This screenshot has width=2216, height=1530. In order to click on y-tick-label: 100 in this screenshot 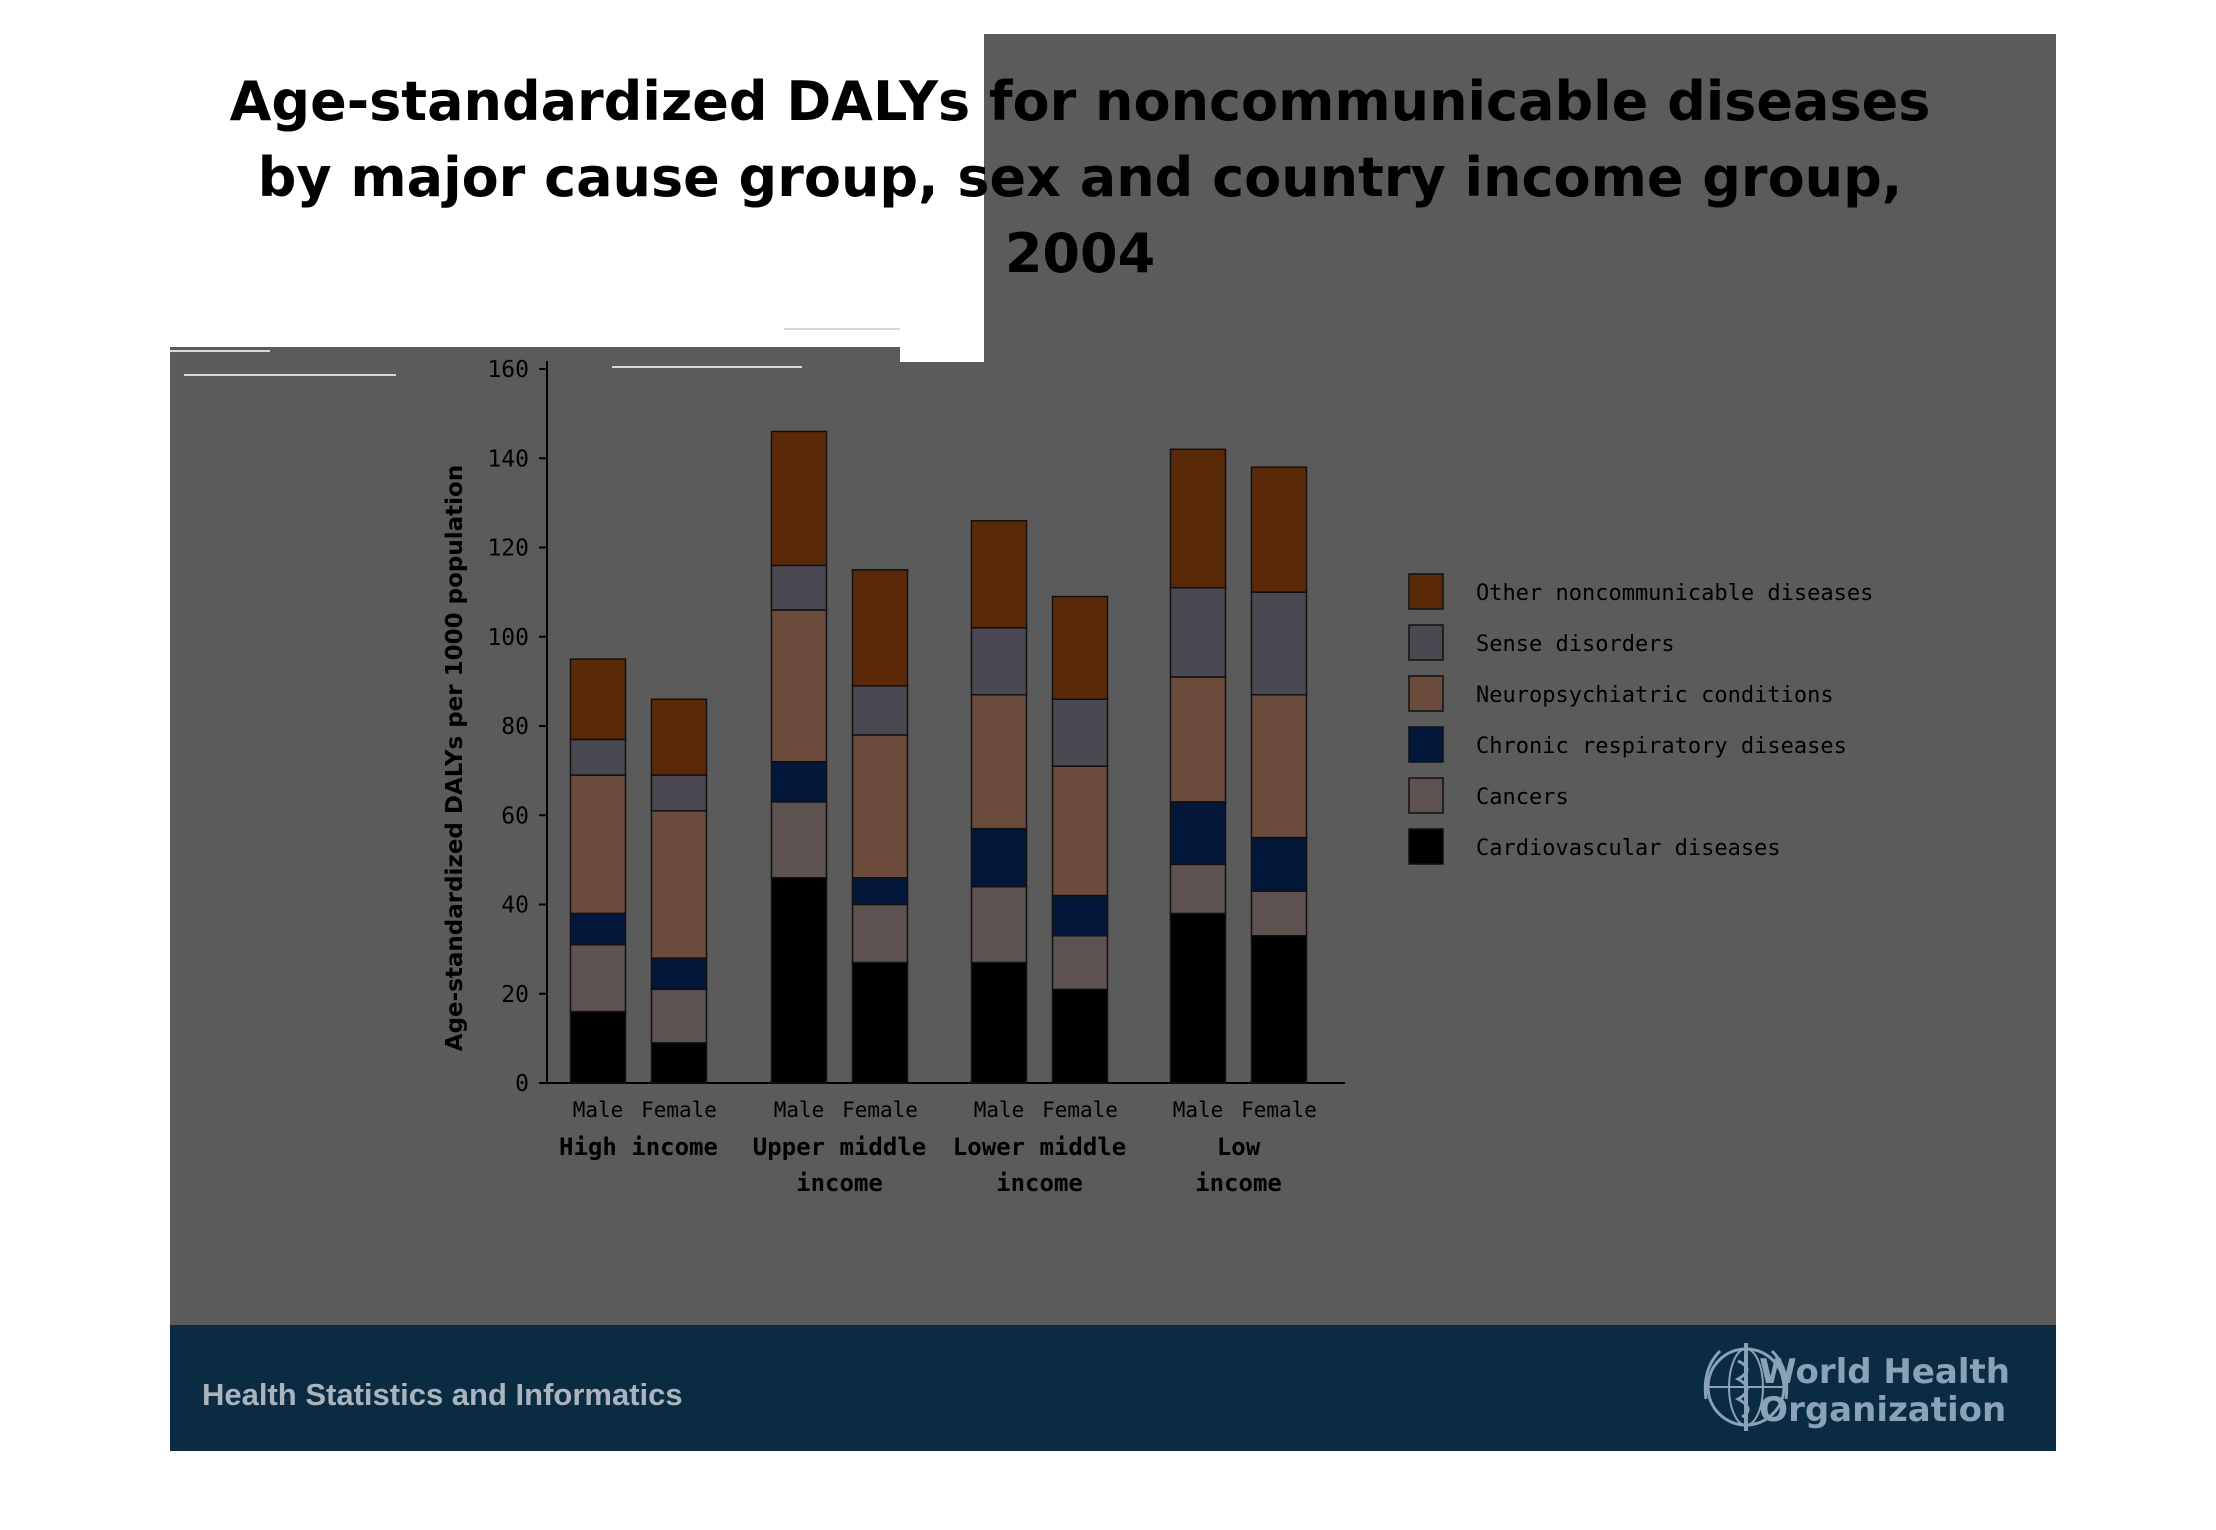, I will do `click(508, 638)`.